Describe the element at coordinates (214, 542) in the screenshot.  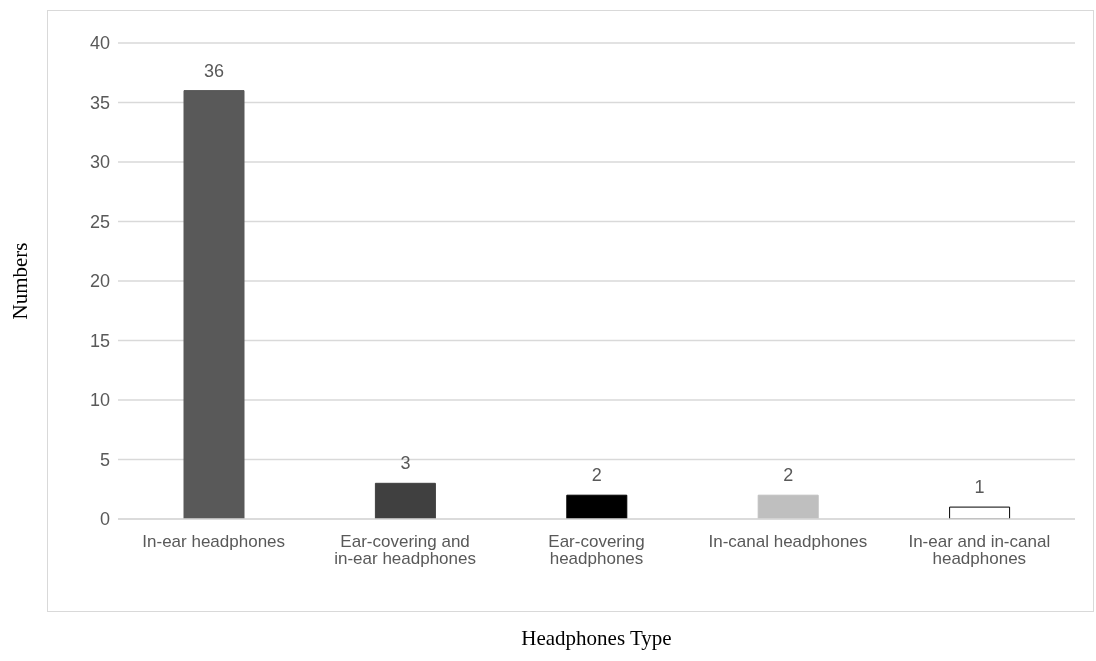
I see `x-tick-label: In-ear headphones` at that location.